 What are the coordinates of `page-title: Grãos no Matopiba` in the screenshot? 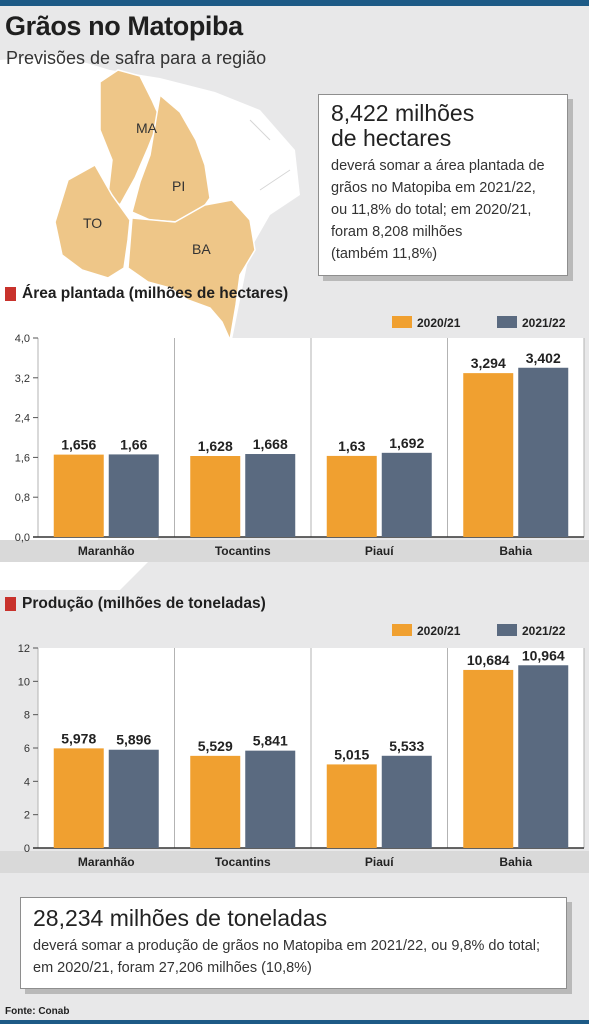 It's located at (124, 26).